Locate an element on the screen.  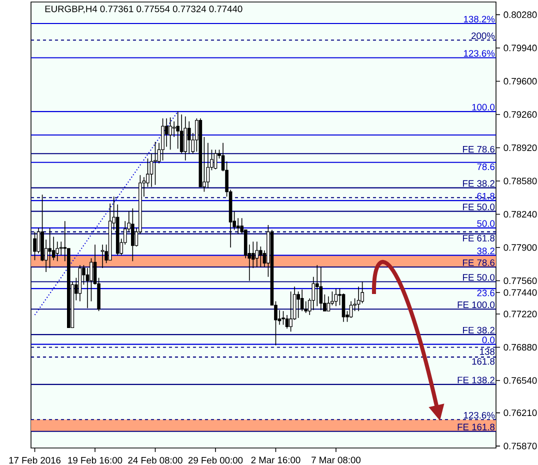
annotation: 100.0 is located at coordinates (483, 107).